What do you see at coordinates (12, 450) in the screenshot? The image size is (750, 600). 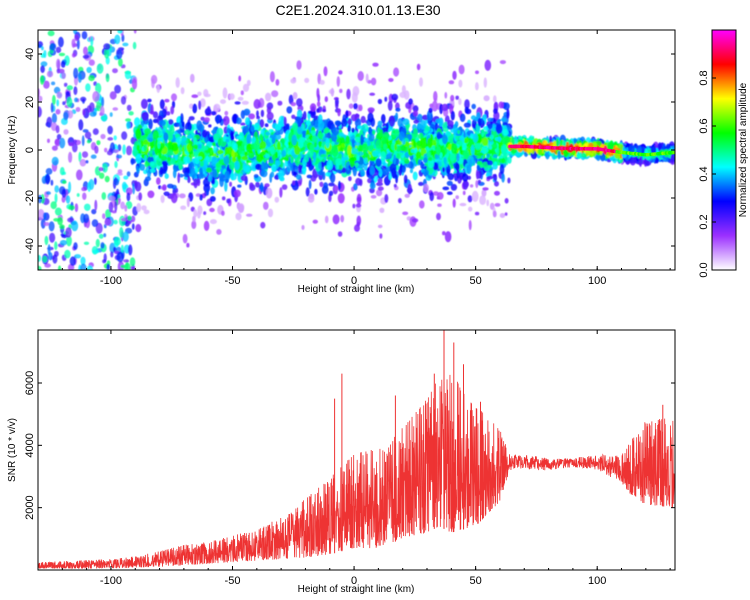 I see `snr-y-label: SNR (10 * v/v)` at bounding box center [12, 450].